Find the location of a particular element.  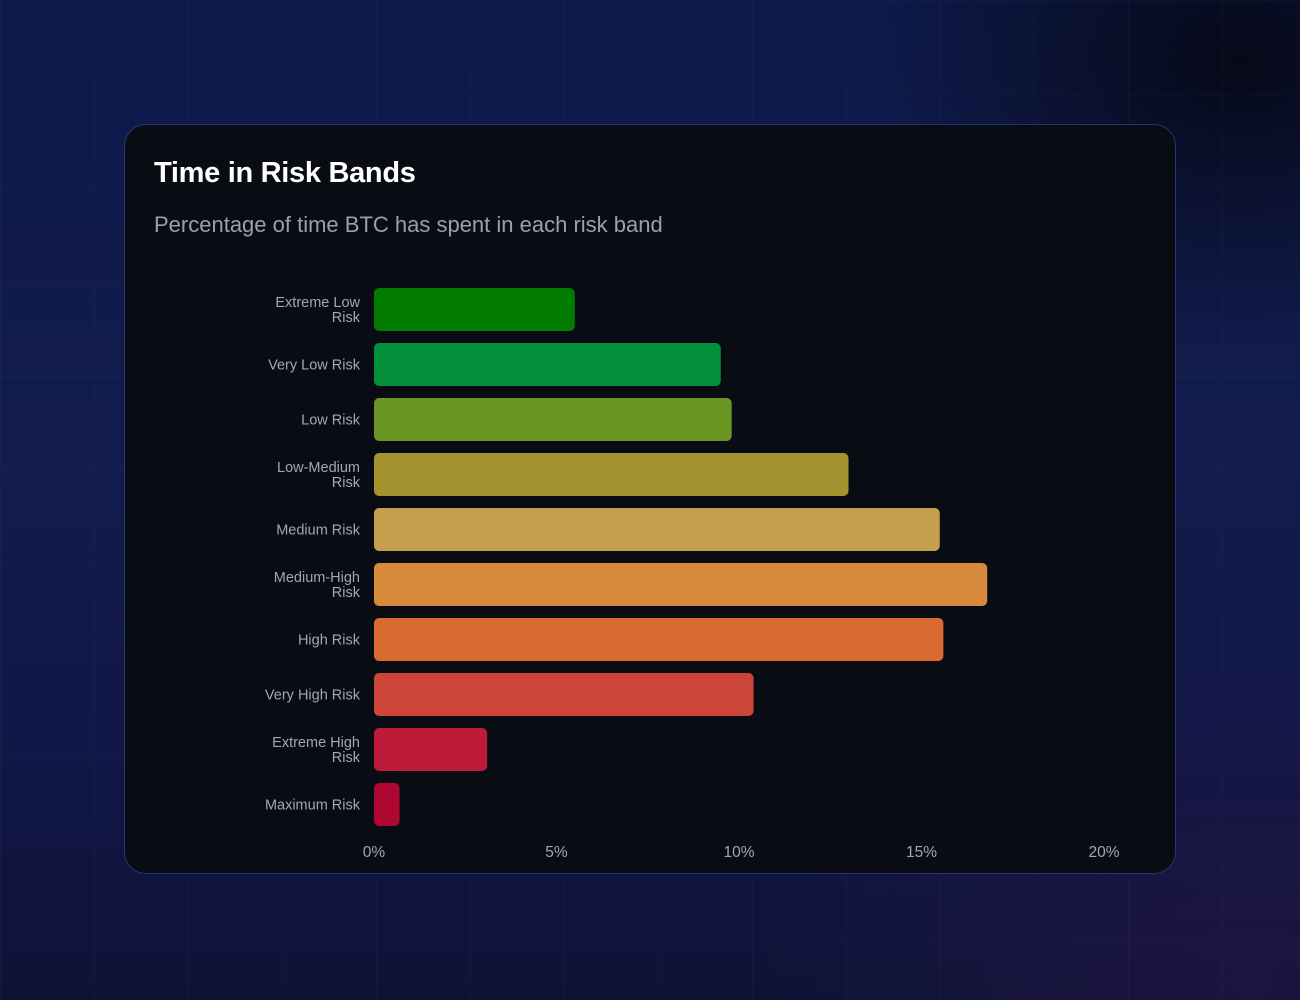

x-tick-label: 15% is located at coordinates (921, 852).